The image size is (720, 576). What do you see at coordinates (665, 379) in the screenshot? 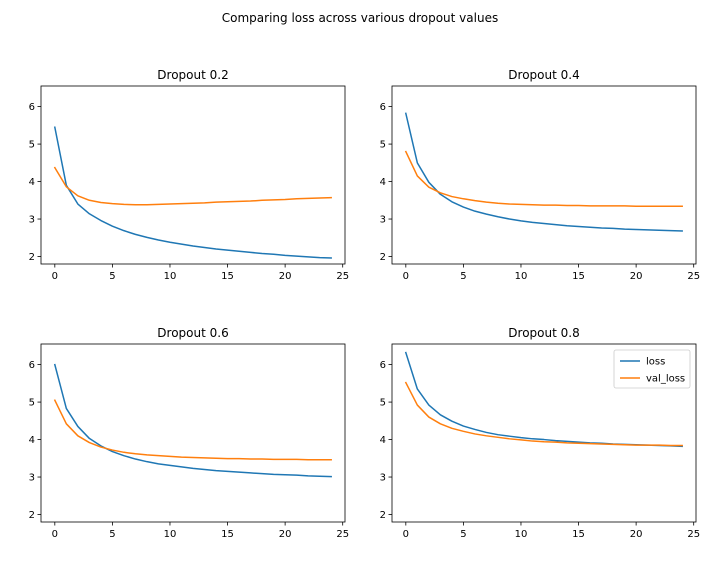
I see `legend-label: val_loss` at bounding box center [665, 379].